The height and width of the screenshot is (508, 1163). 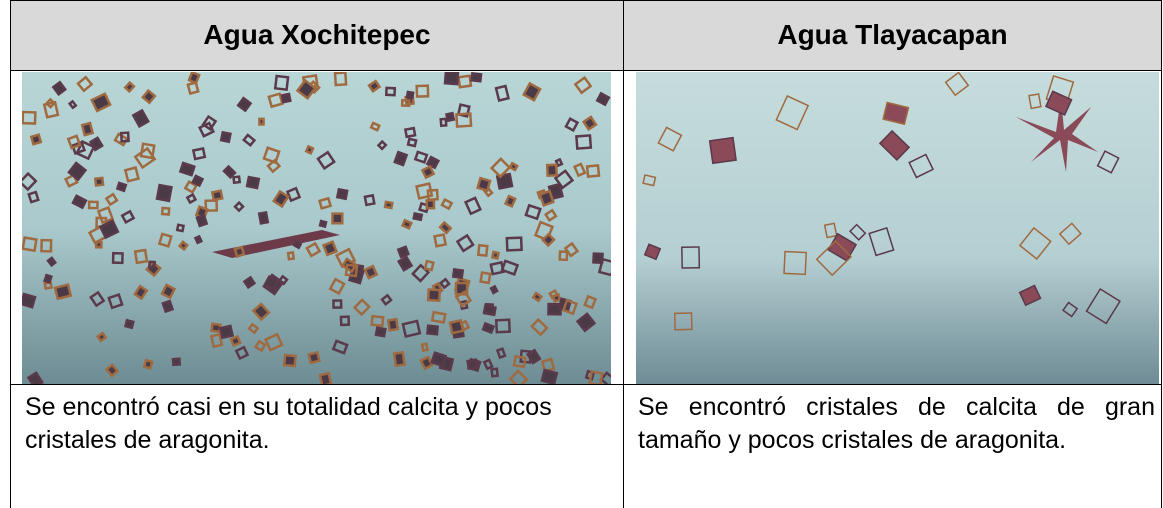 I want to click on header-cell: Agua Tlayacapan, so click(x=892, y=35).